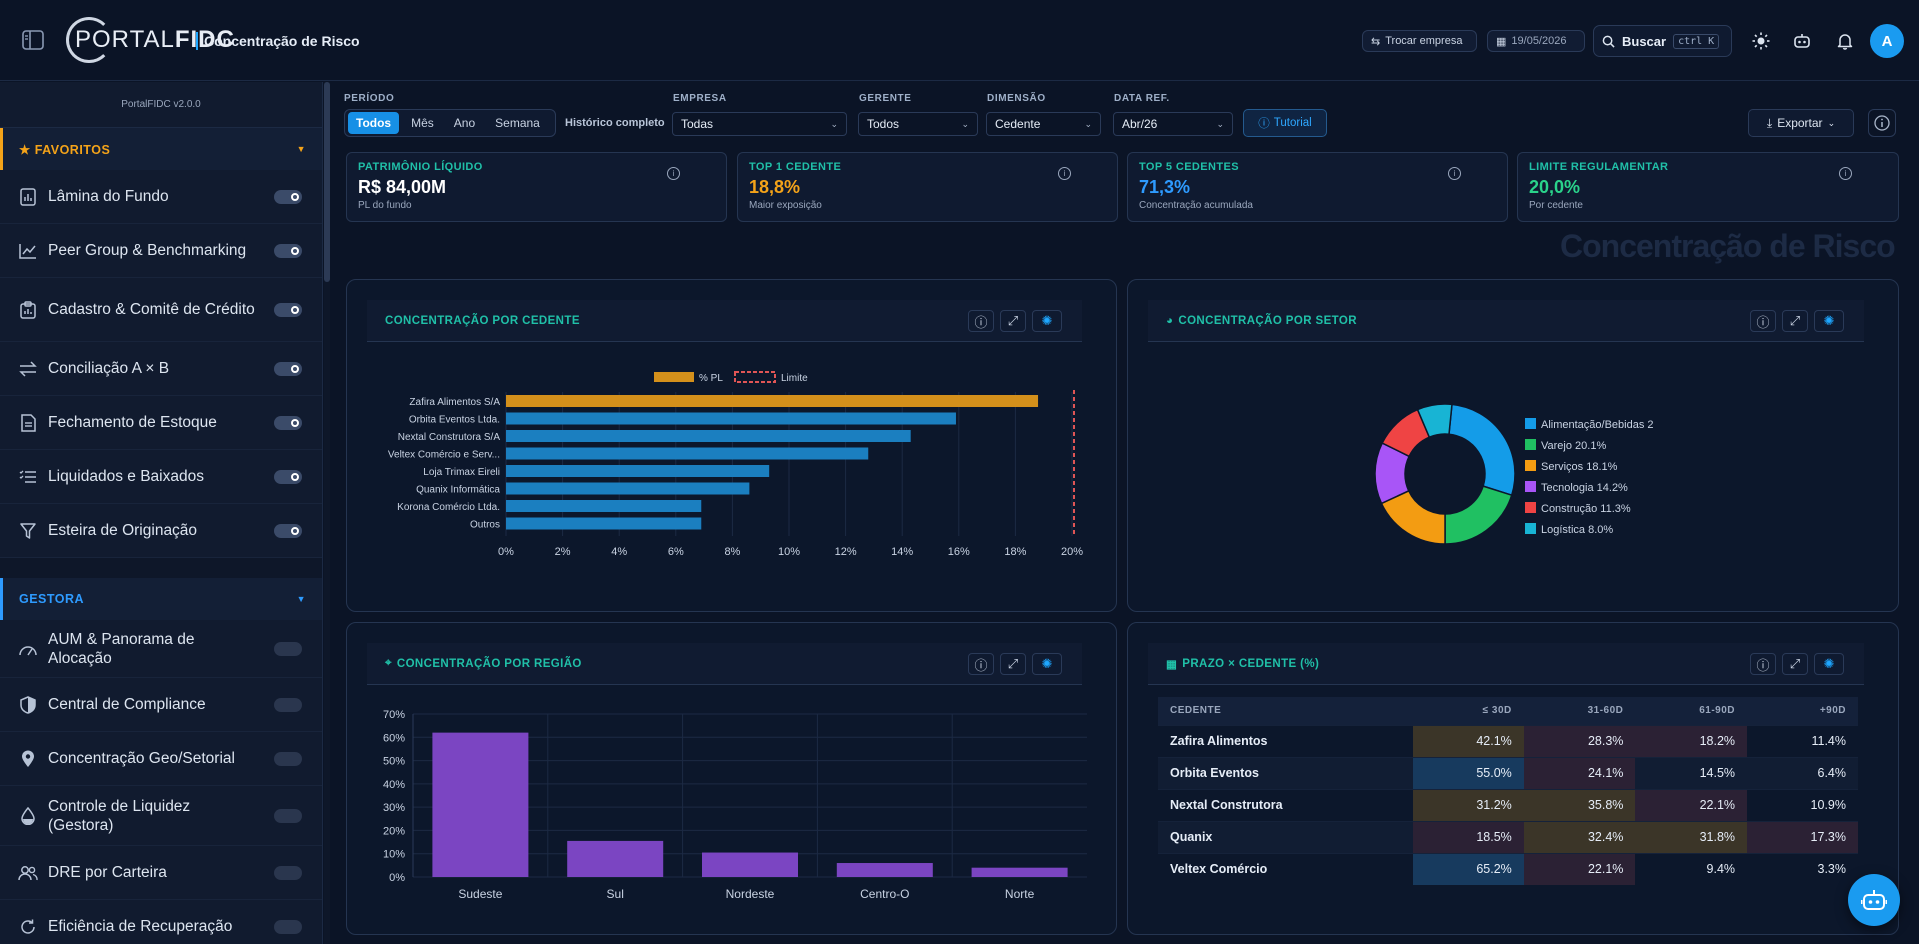  What do you see at coordinates (150, 40) in the screenshot?
I see `portalfidc-logo: PORTALFIDC` at bounding box center [150, 40].